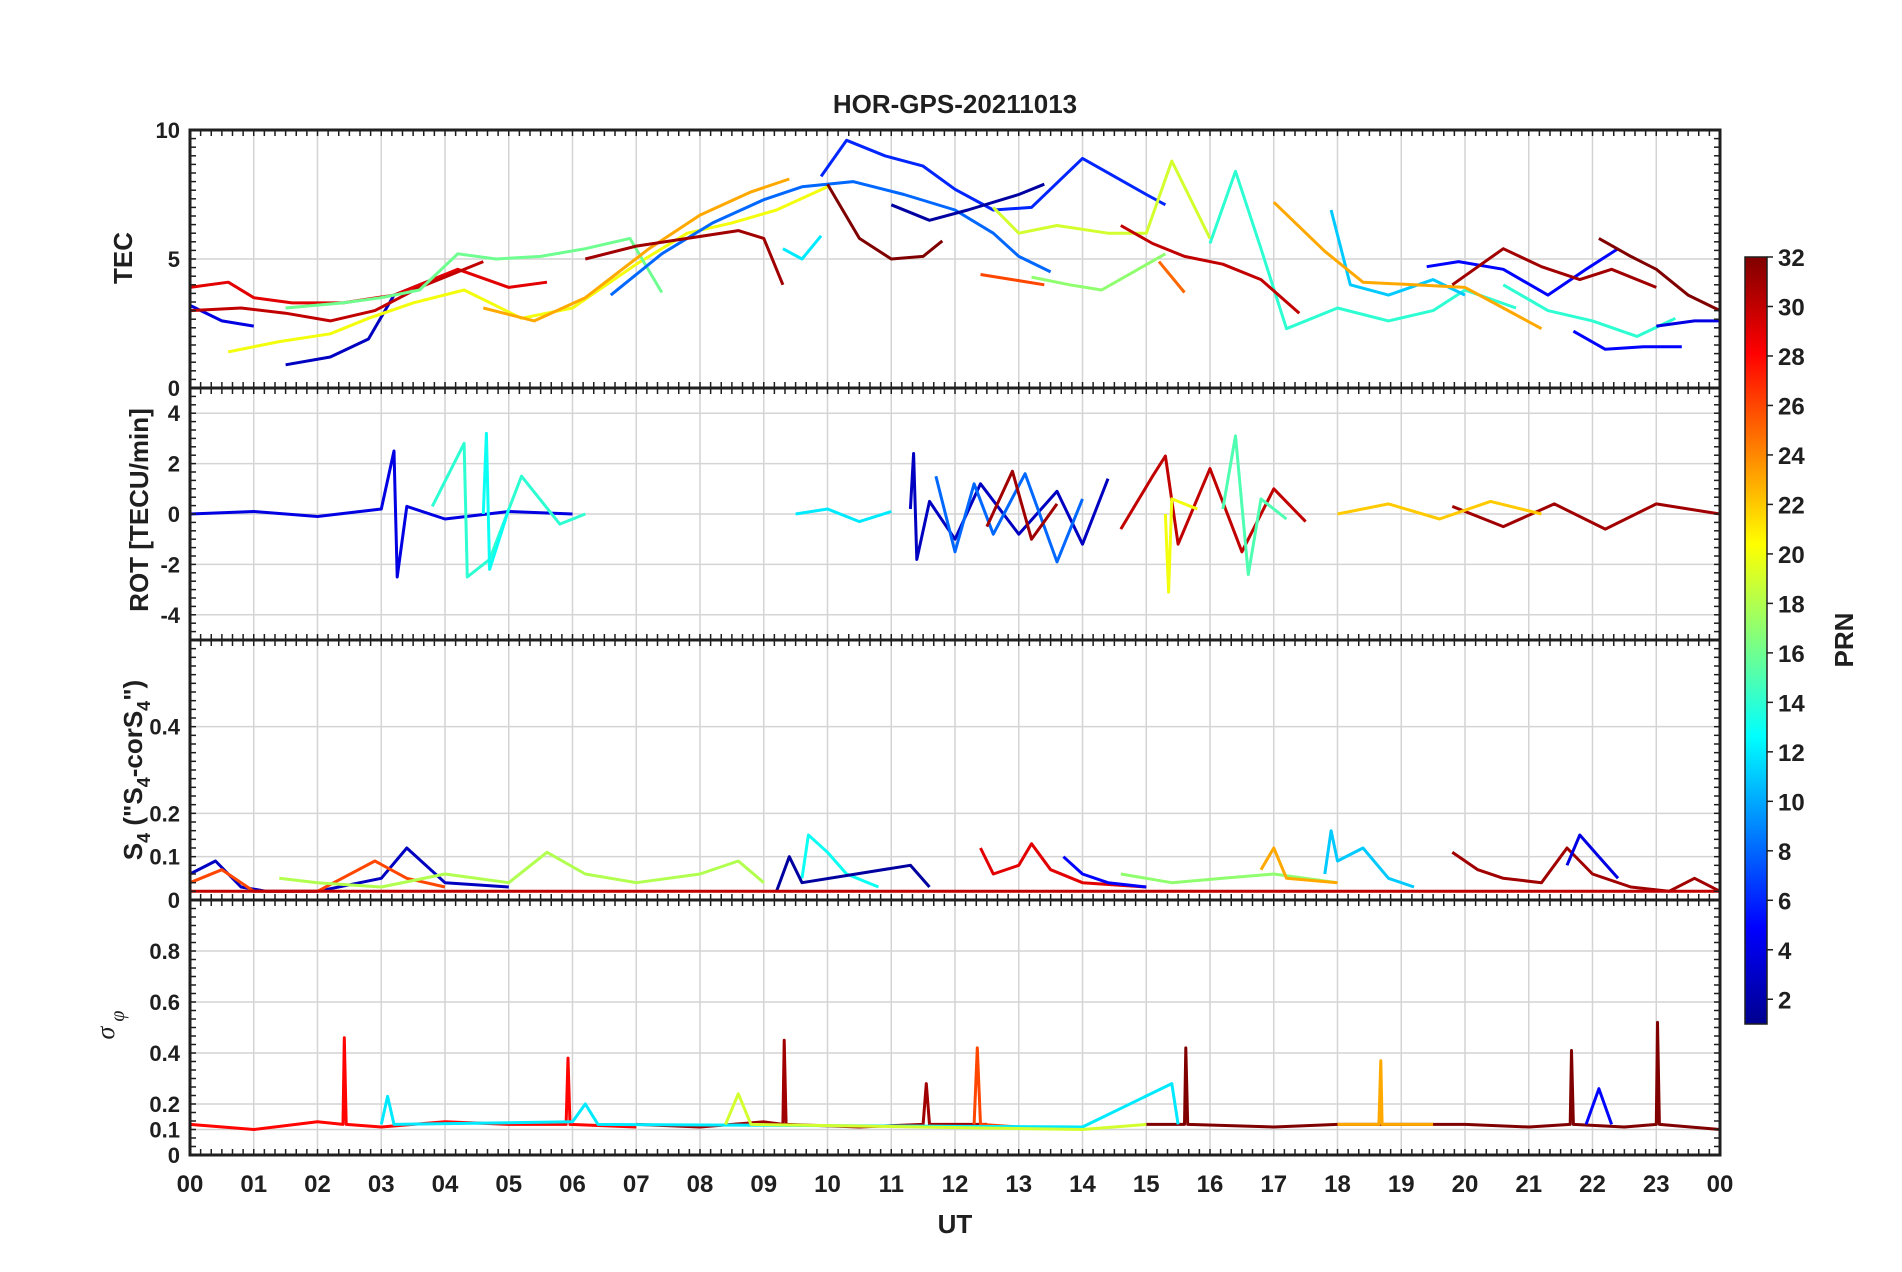  What do you see at coordinates (1785, 951) in the screenshot?
I see `colorbar-tick-label: 4` at bounding box center [1785, 951].